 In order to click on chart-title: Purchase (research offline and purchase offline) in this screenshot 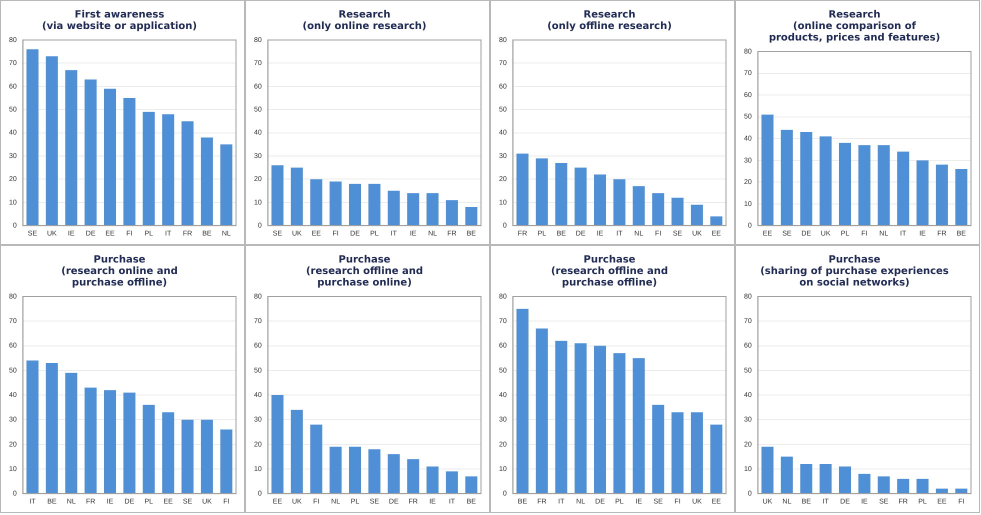, I will do `click(609, 271)`.